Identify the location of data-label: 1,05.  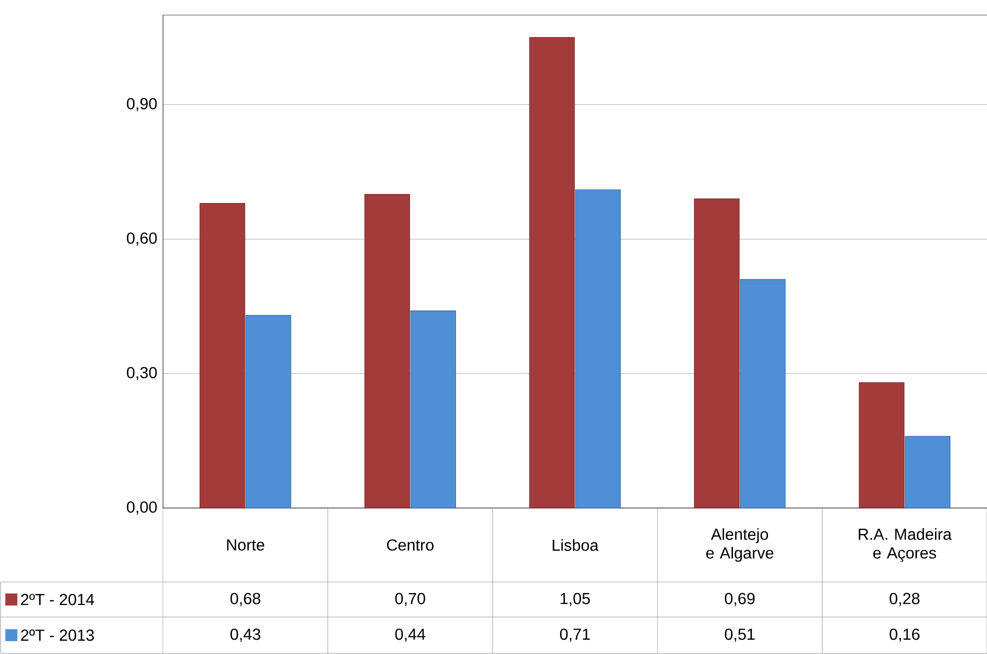
(575, 599).